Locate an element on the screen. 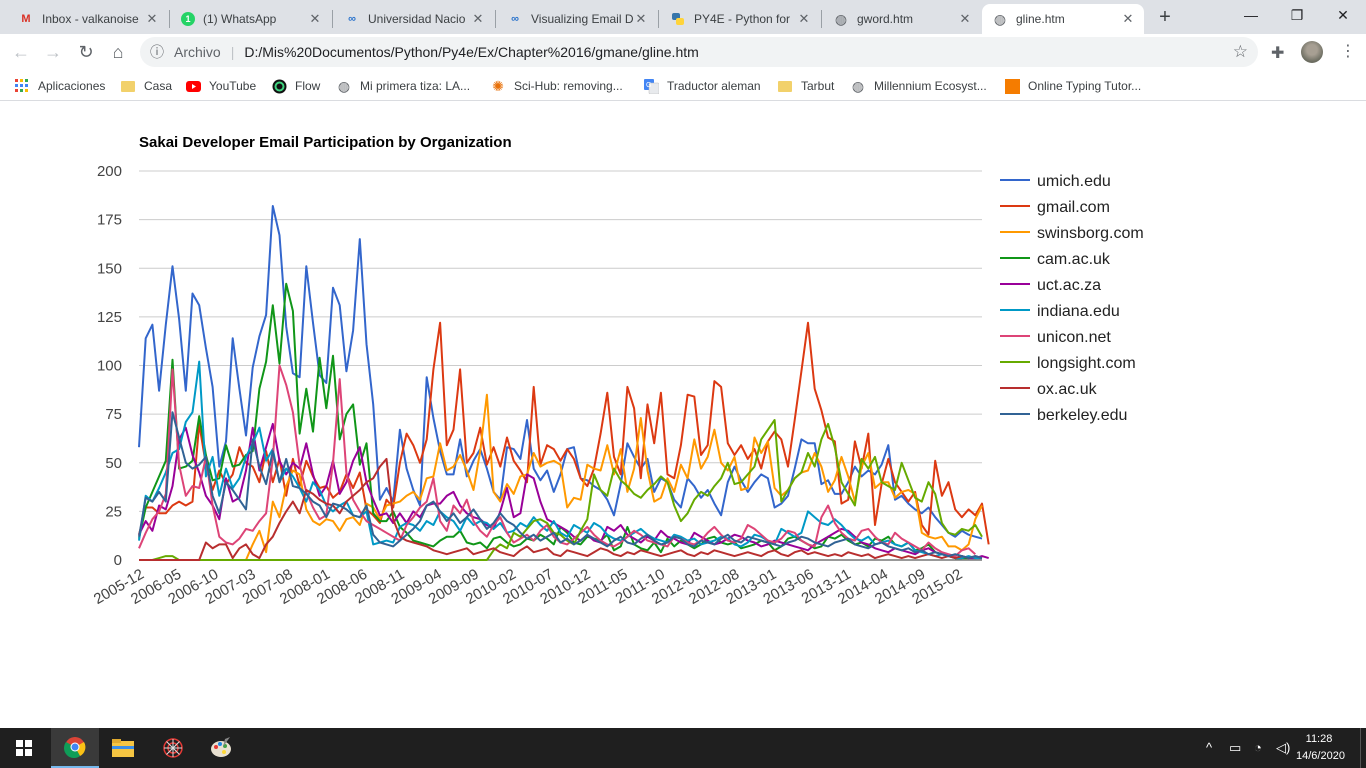  system-clock: 11:28 14/6/2020 is located at coordinates (1320, 748).